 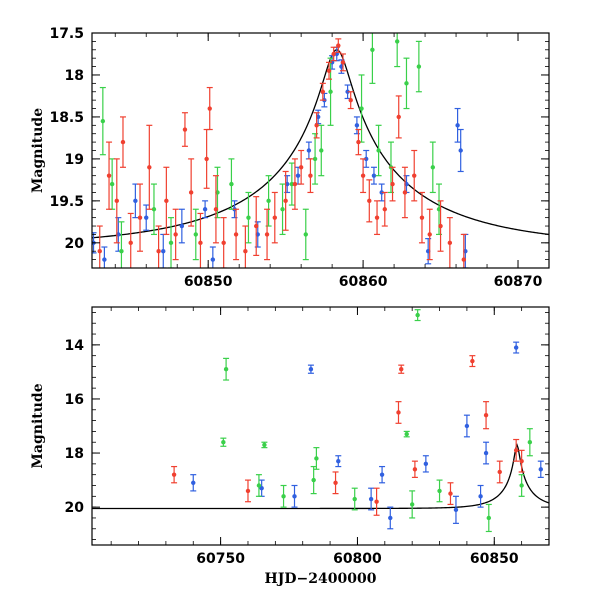 What do you see at coordinates (74, 400) in the screenshot?
I see `bot-y-tick-label: 16` at bounding box center [74, 400].